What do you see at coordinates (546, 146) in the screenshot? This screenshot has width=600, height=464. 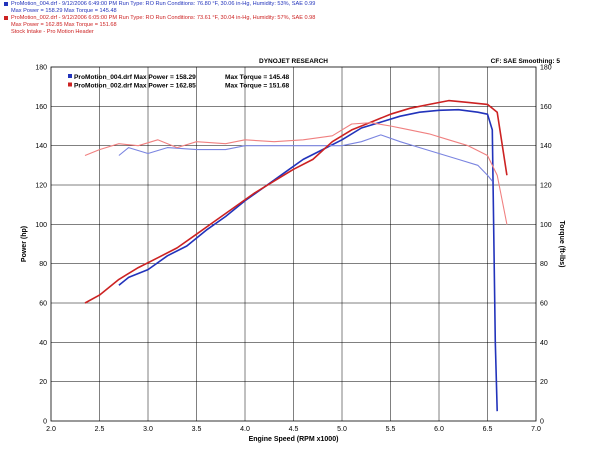 I see `y-tick-label-right: 140` at bounding box center [546, 146].